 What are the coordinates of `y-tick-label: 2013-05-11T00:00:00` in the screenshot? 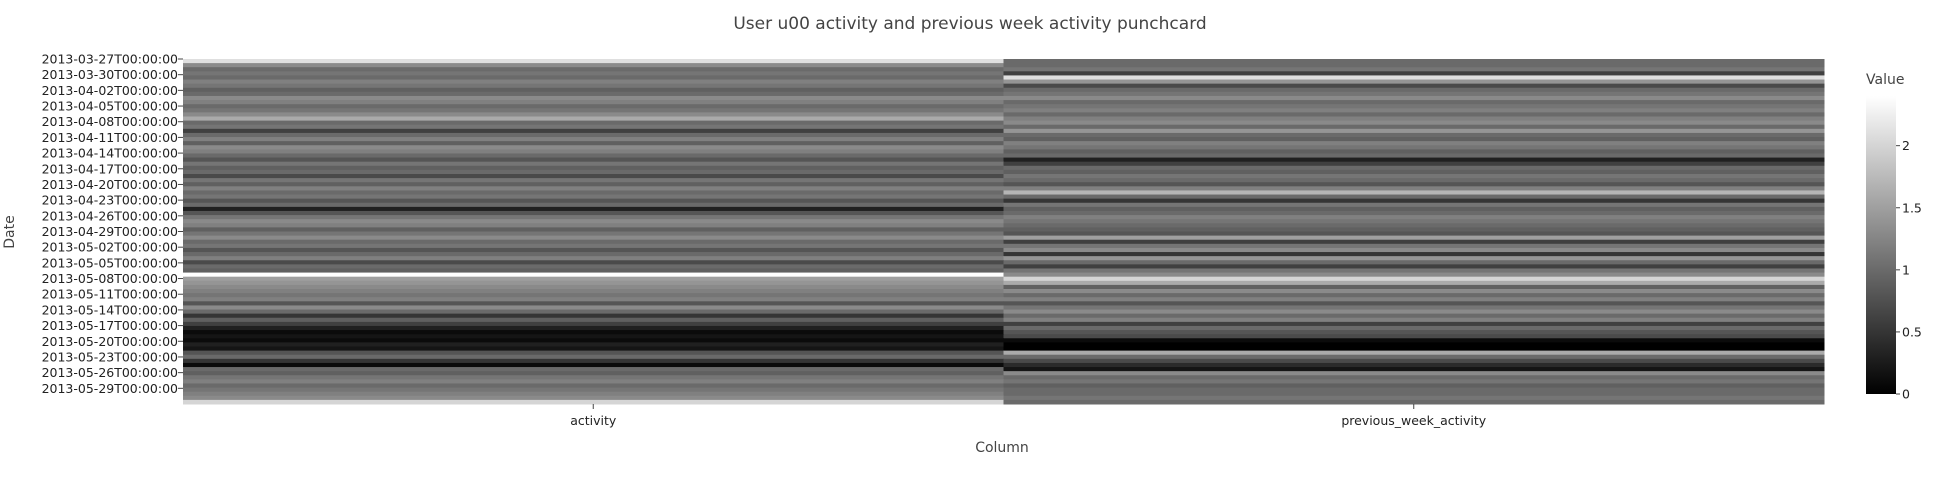 It's located at (110, 294).